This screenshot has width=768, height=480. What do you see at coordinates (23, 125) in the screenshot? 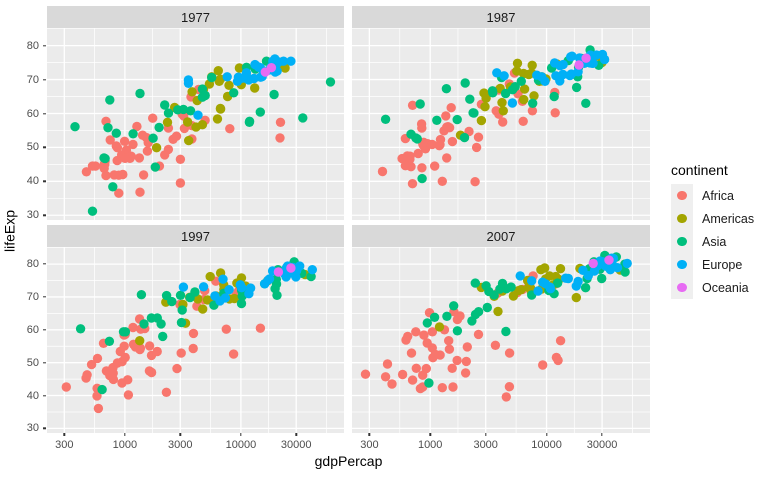
I see `y-axis-ticks-row1: 30 40 50 60 70 80` at bounding box center [23, 125].